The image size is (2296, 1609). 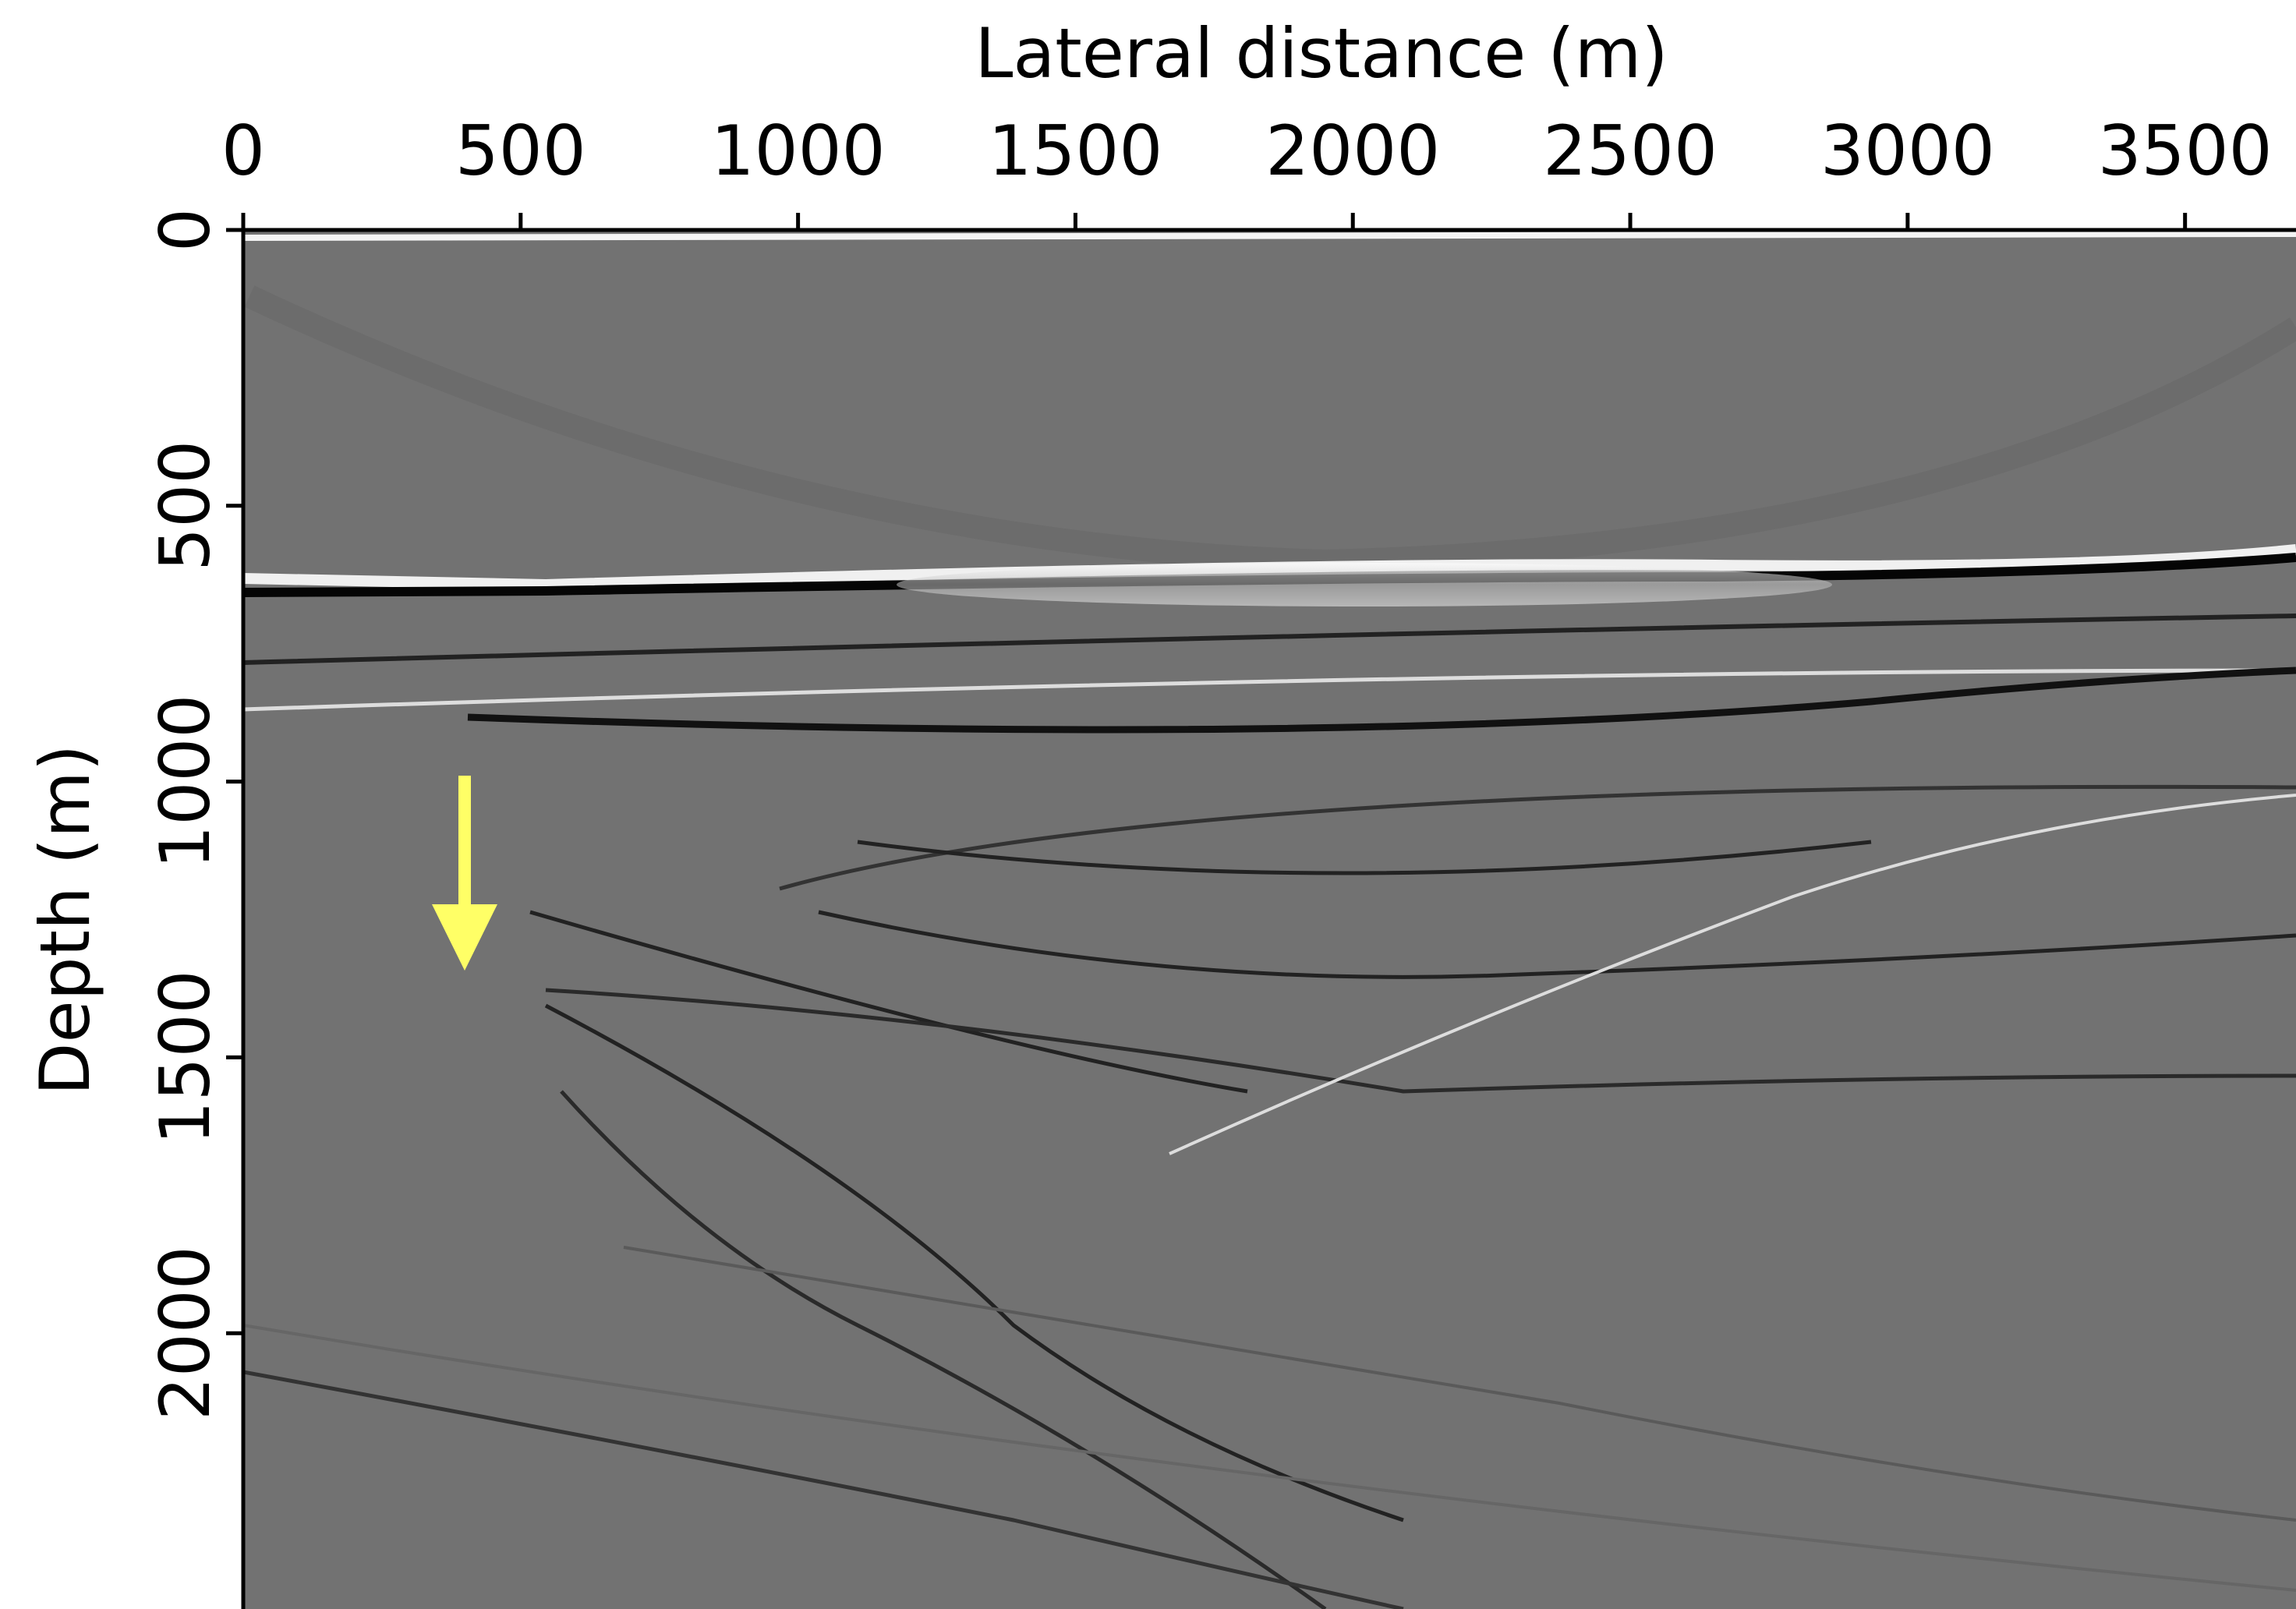 What do you see at coordinates (1630, 151) in the screenshot?
I see `x-tick-label: 2500` at bounding box center [1630, 151].